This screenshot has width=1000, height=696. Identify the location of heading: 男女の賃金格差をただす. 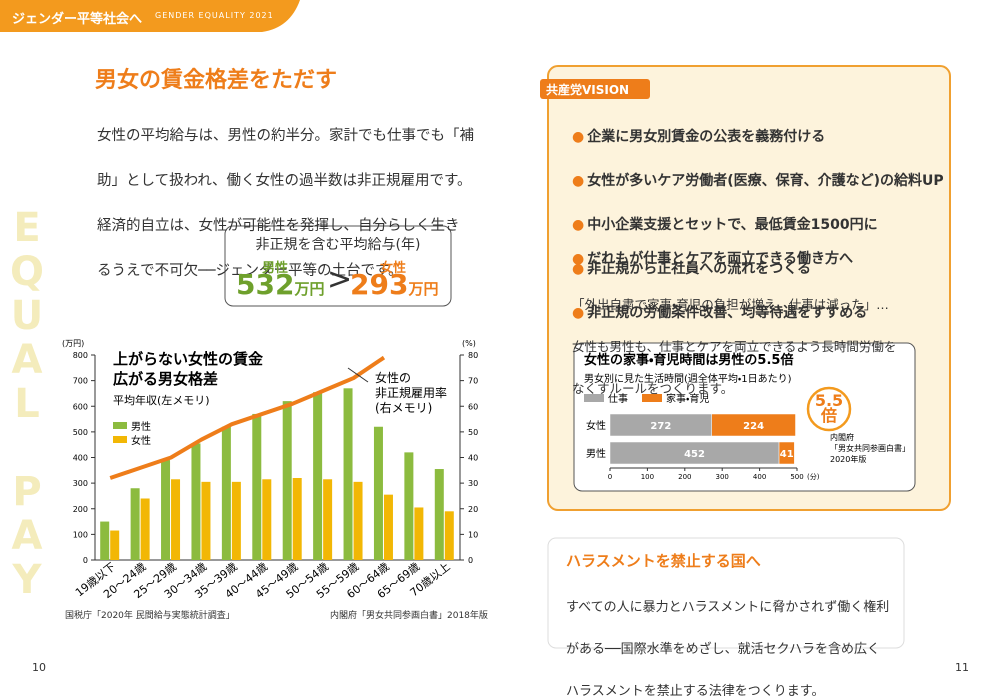
(216, 80).